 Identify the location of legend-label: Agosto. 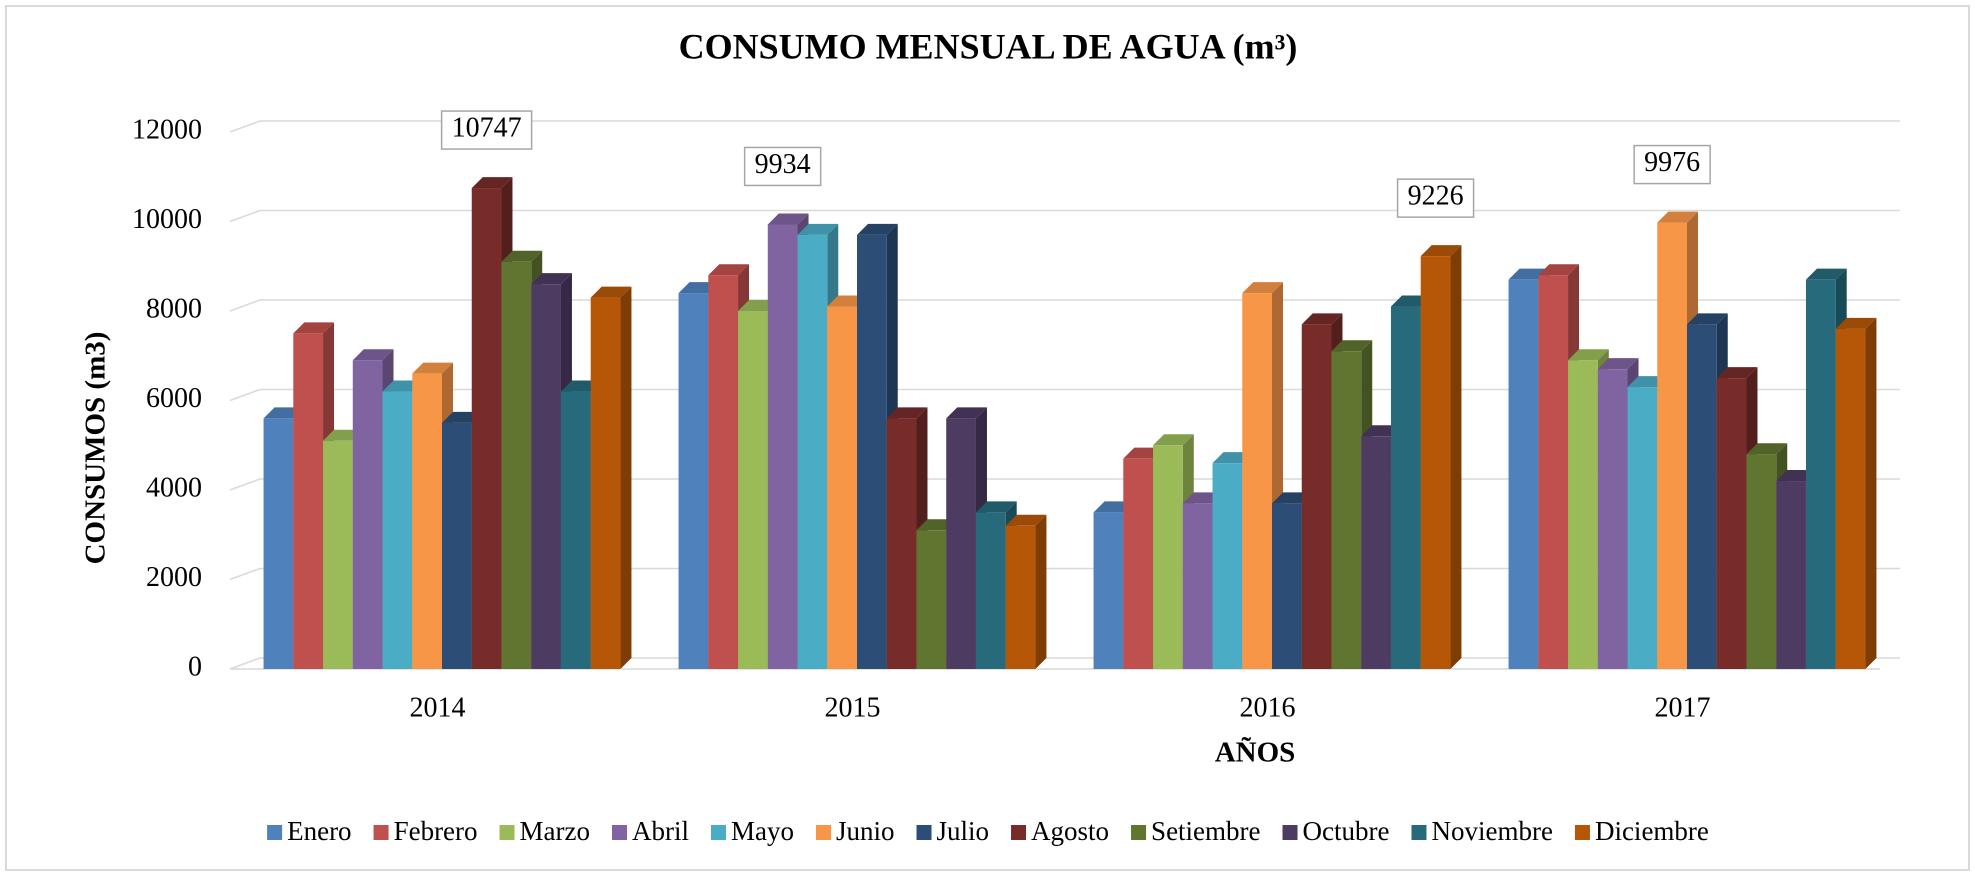
(1070, 831).